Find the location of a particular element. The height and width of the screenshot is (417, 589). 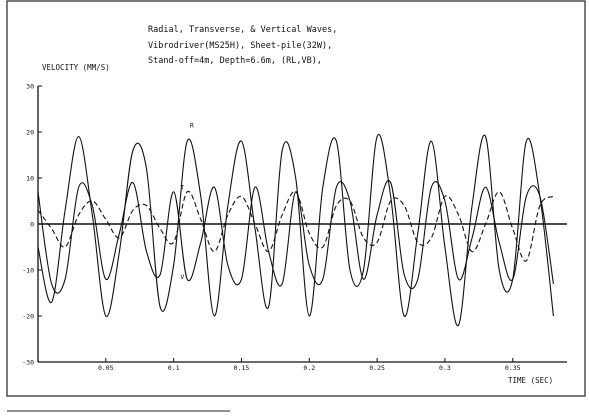

x-tick-label: 0.3 is located at coordinates (445, 368).